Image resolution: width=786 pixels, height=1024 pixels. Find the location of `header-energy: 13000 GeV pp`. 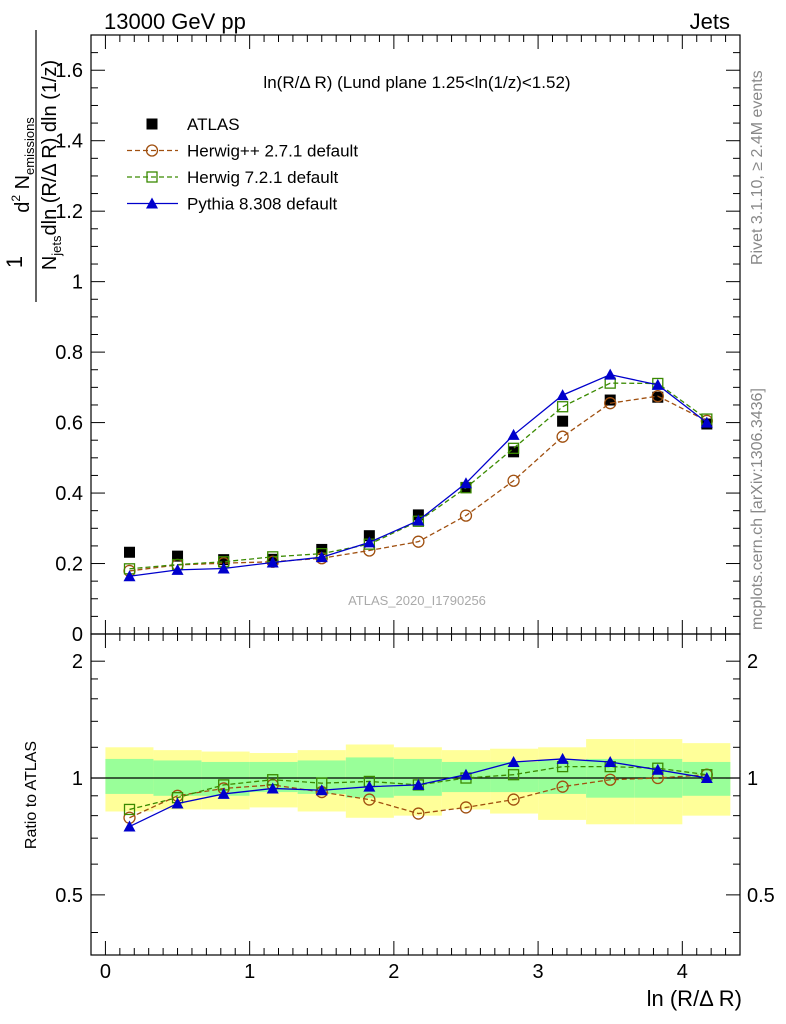

header-energy: 13000 GeV pp is located at coordinates (175, 21).